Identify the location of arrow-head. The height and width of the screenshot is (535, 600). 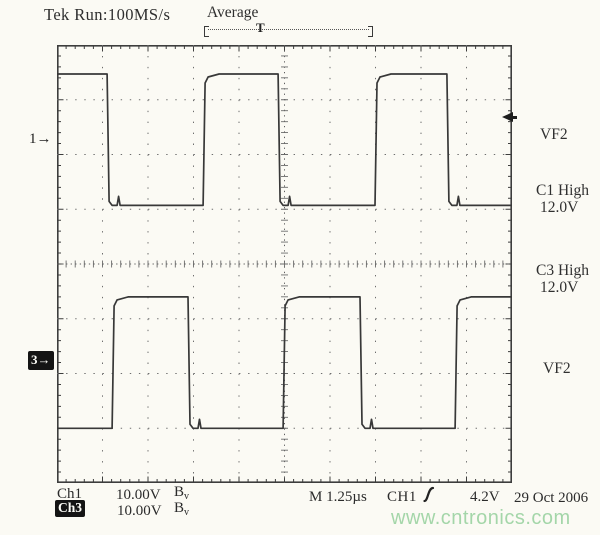
(507, 117).